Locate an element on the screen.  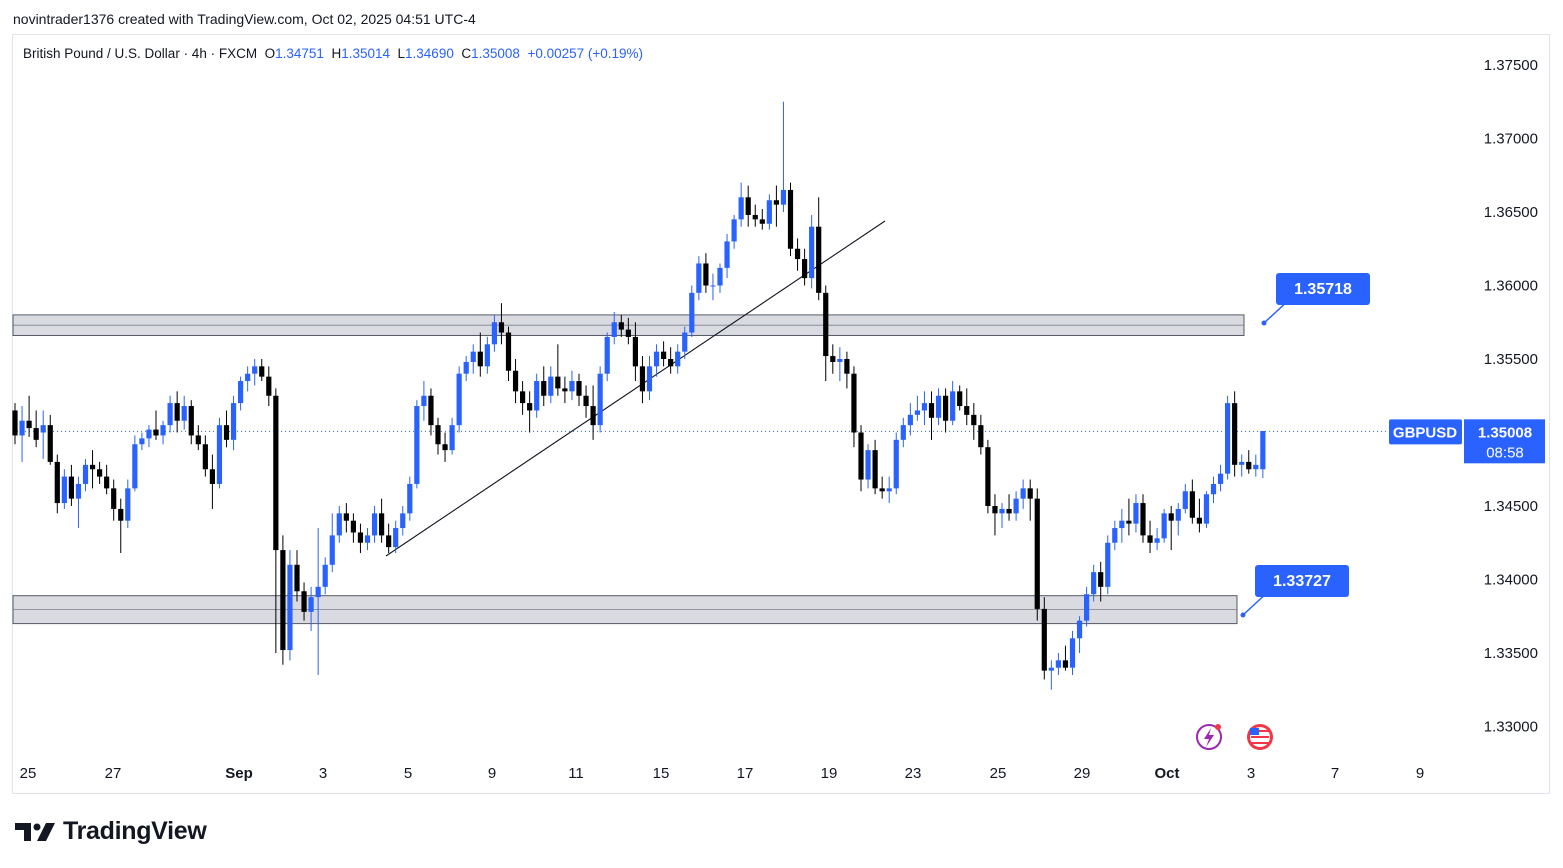
legend-open-value: 1.34751 is located at coordinates (299, 53).